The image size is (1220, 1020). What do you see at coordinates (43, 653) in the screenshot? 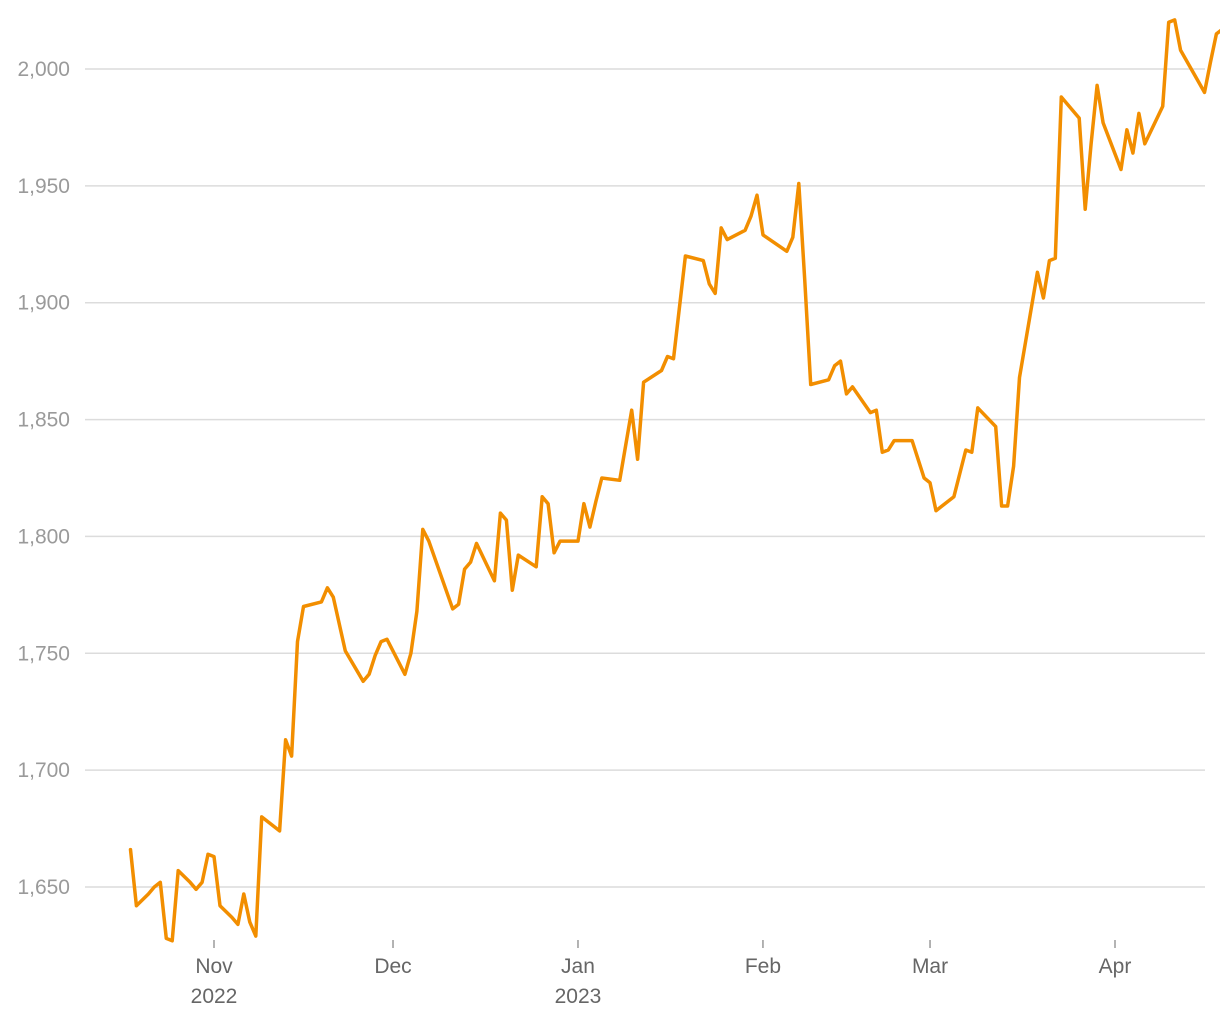
I see `y-tick-label: 1,750` at bounding box center [43, 653].